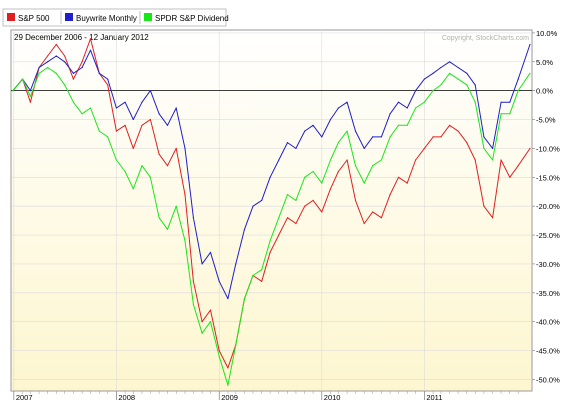  Describe the element at coordinates (547, 33) in the screenshot. I see `y-tick-label: 10.0%` at that location.